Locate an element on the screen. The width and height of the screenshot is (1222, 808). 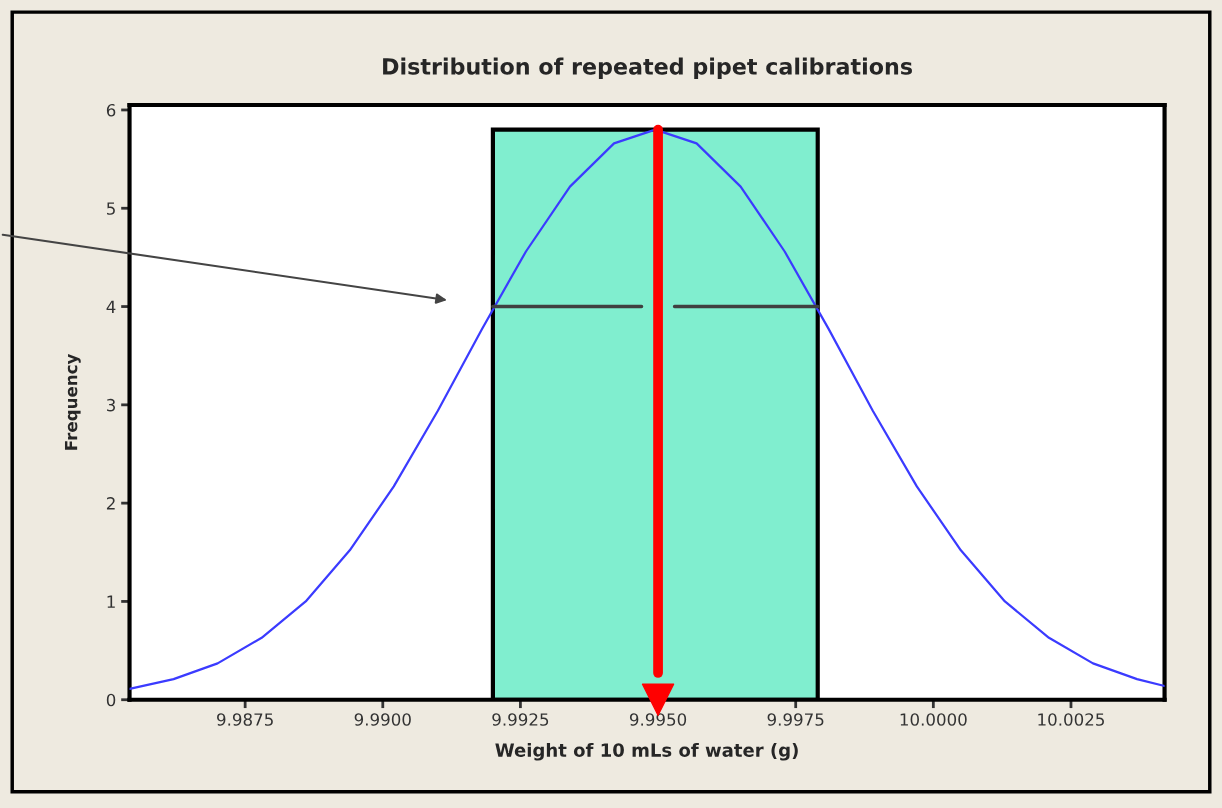
x-tick-label: 9.9900 is located at coordinates (382, 719).